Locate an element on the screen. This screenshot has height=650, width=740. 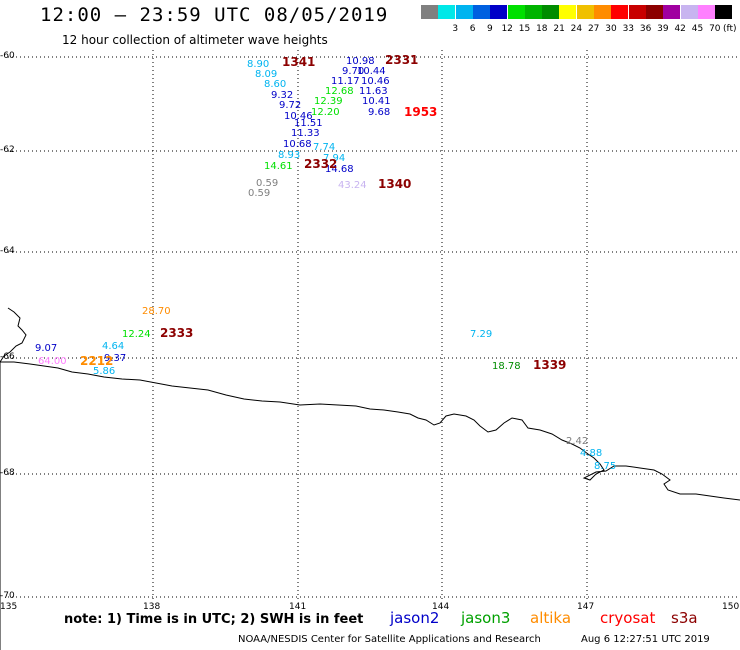
pass-time-label: 1953 is located at coordinates (420, 112).